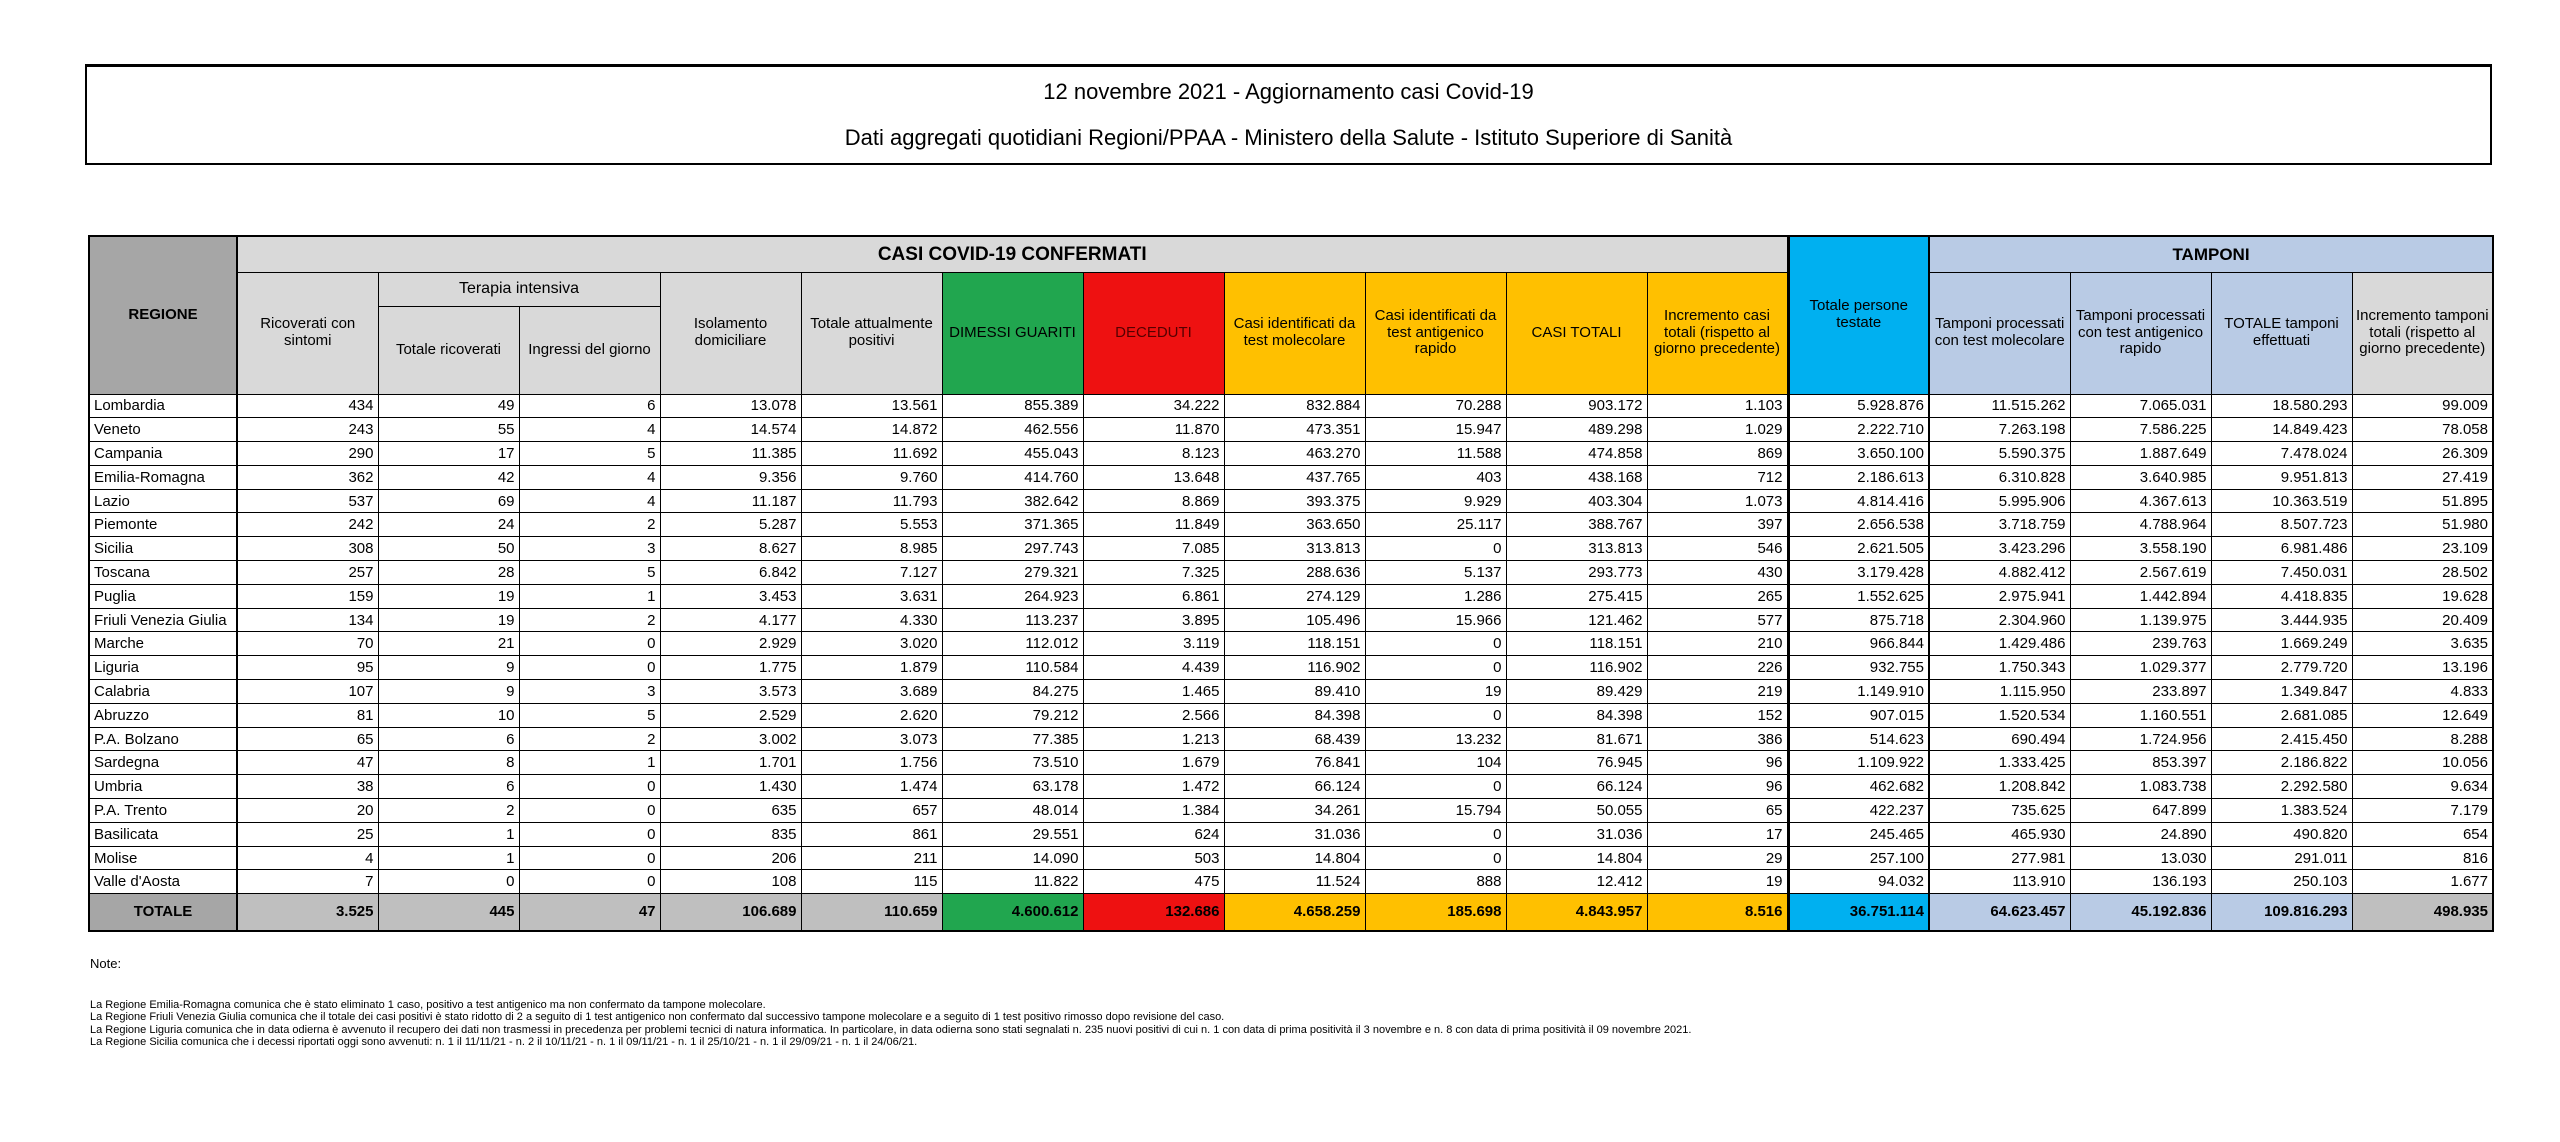 The height and width of the screenshot is (1142, 2560). Describe the element at coordinates (2422, 882) in the screenshot. I see `value-cell: 1.677` at that location.